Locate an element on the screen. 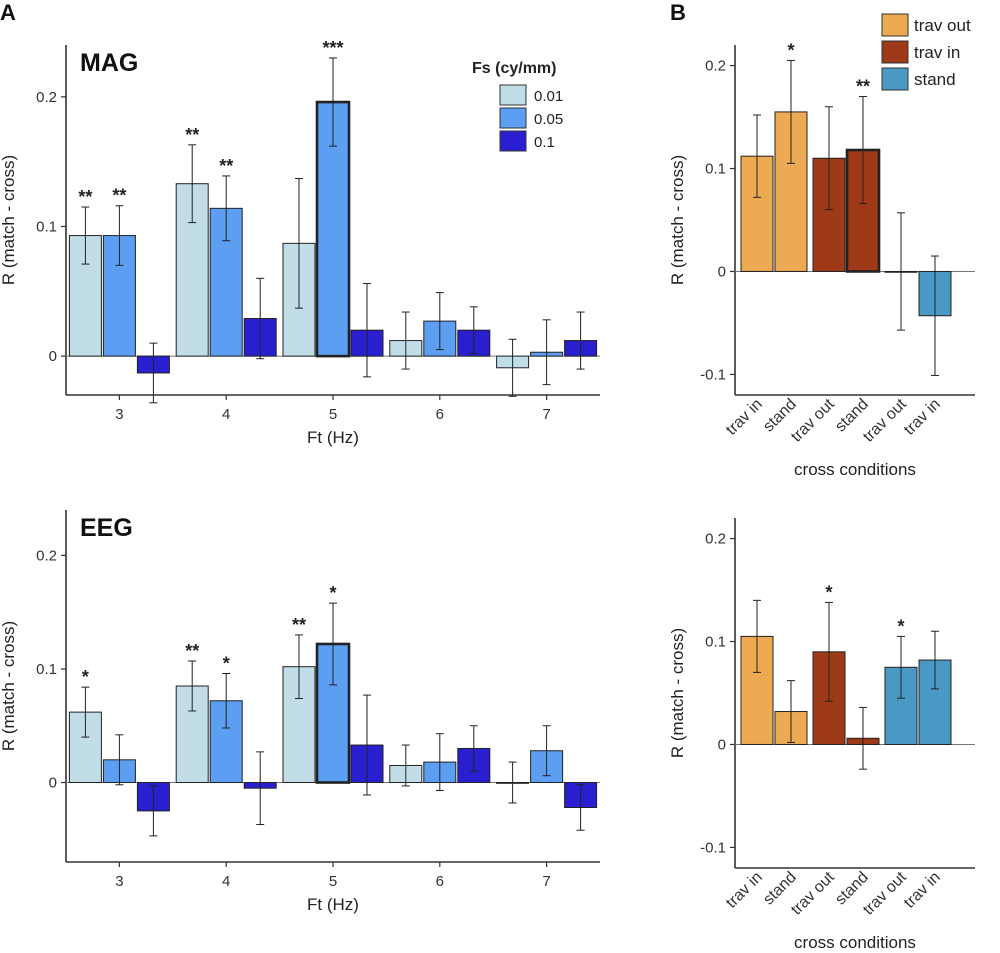 This screenshot has height=953, width=1000. legend-title: Fs (cy/mm) is located at coordinates (514, 68).